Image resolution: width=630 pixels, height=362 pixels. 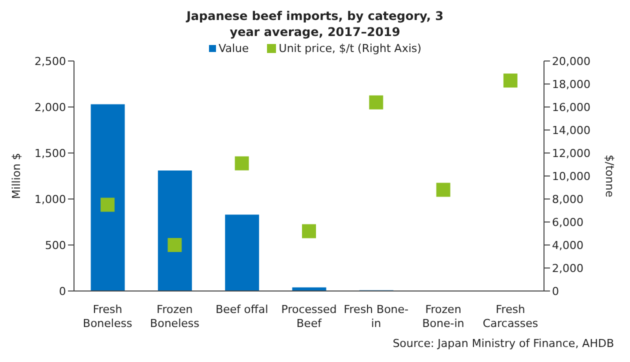 I want to click on y2-tick-label: 20,000, so click(x=571, y=61).